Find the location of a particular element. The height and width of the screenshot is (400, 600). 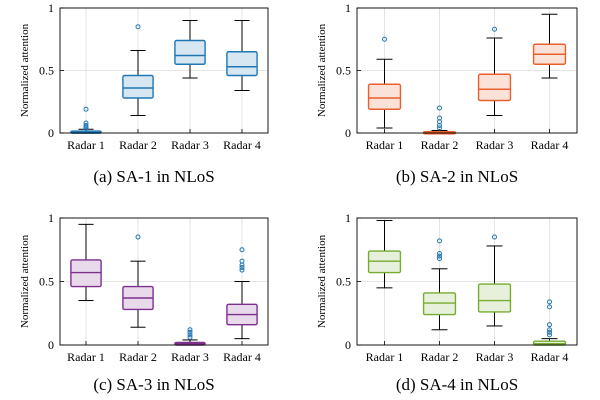

panel-caption: (b) SA-2 in NLoS is located at coordinates (457, 176).